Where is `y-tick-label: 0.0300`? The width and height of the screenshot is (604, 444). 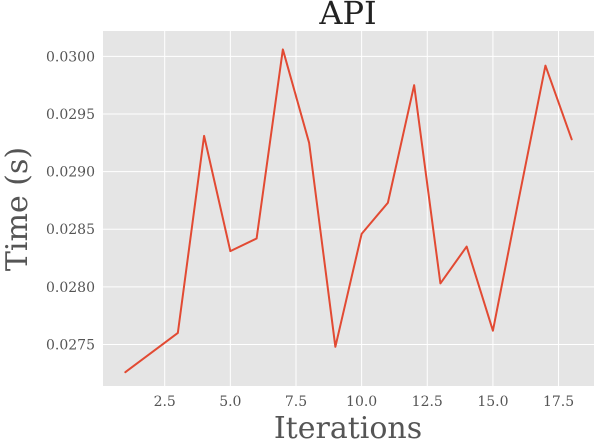
y-tick-label: 0.0300 is located at coordinates (70, 57).